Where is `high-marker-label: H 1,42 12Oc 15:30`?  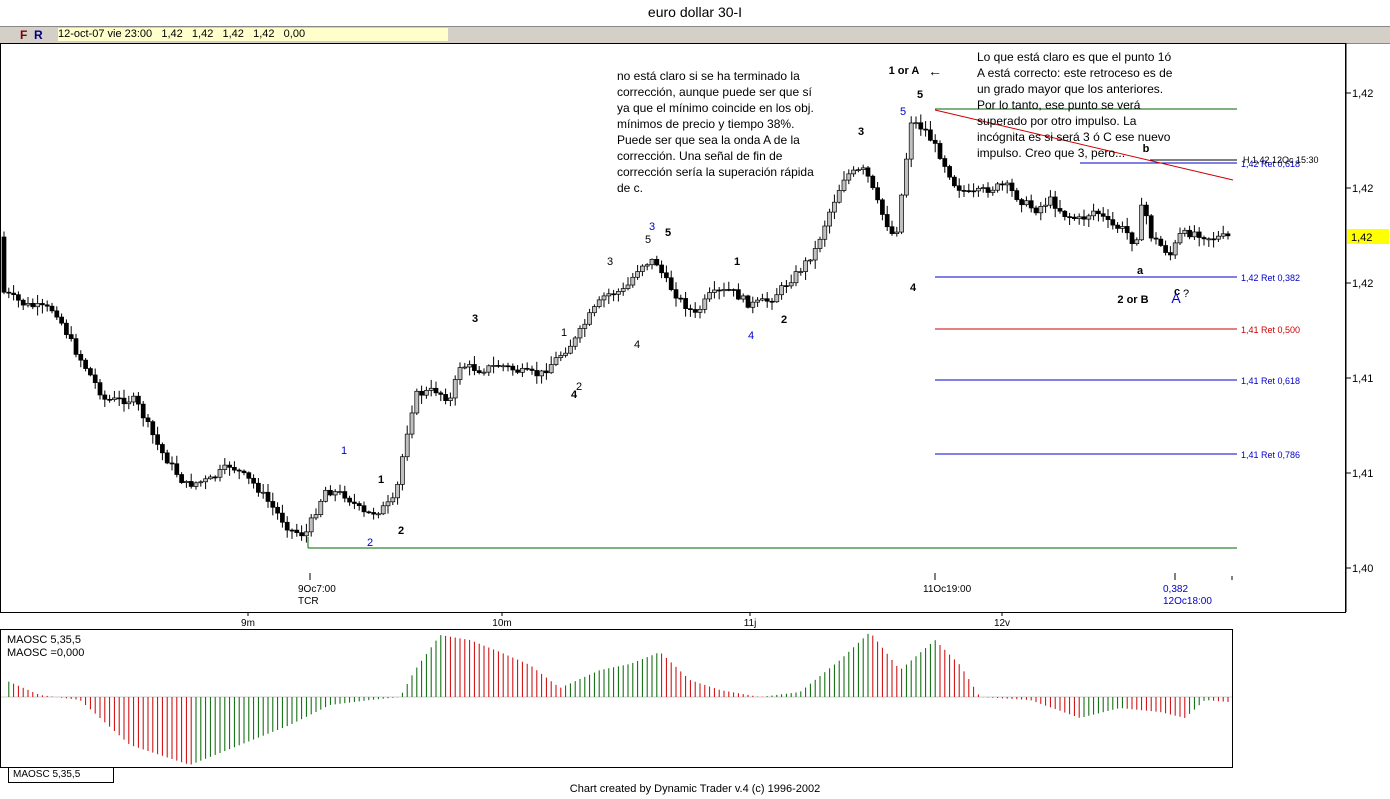 high-marker-label: H 1,42 12Oc 15:30 is located at coordinates (1281, 160).